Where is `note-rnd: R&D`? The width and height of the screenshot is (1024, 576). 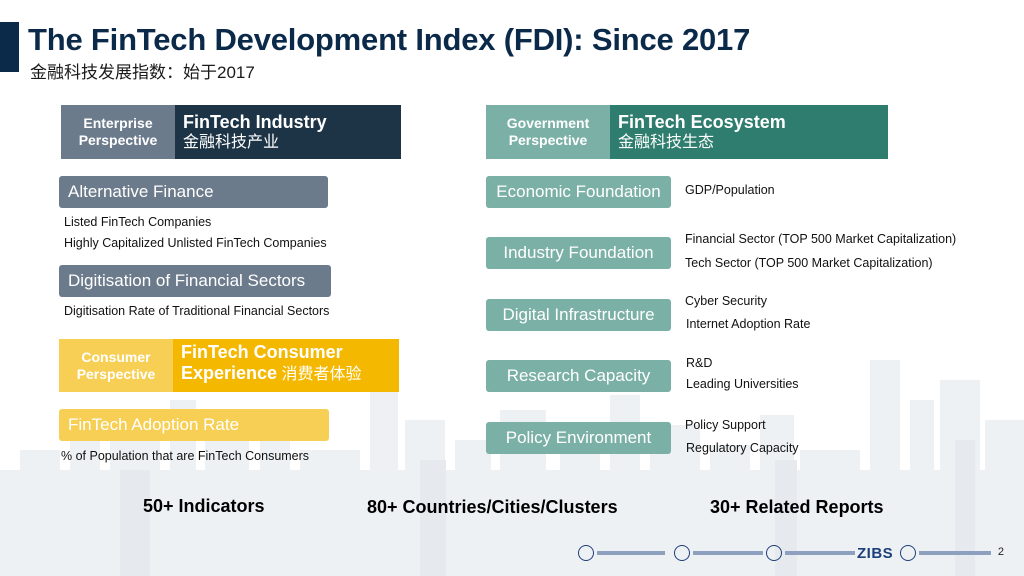
note-rnd: R&D is located at coordinates (699, 363).